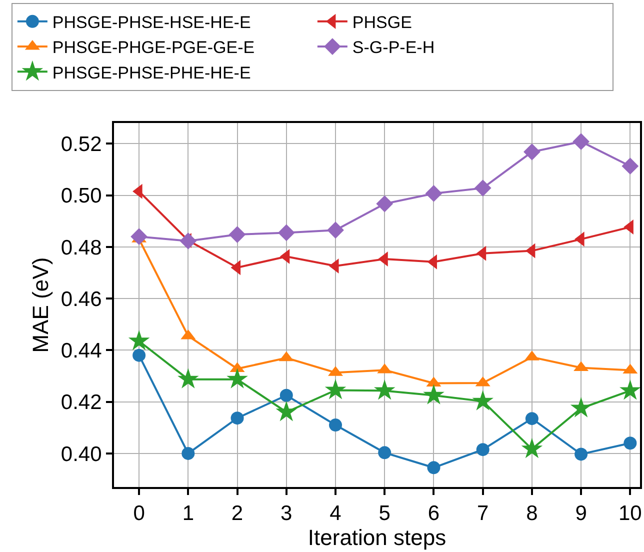  I want to click on x-tick-label: 3, so click(286, 514).